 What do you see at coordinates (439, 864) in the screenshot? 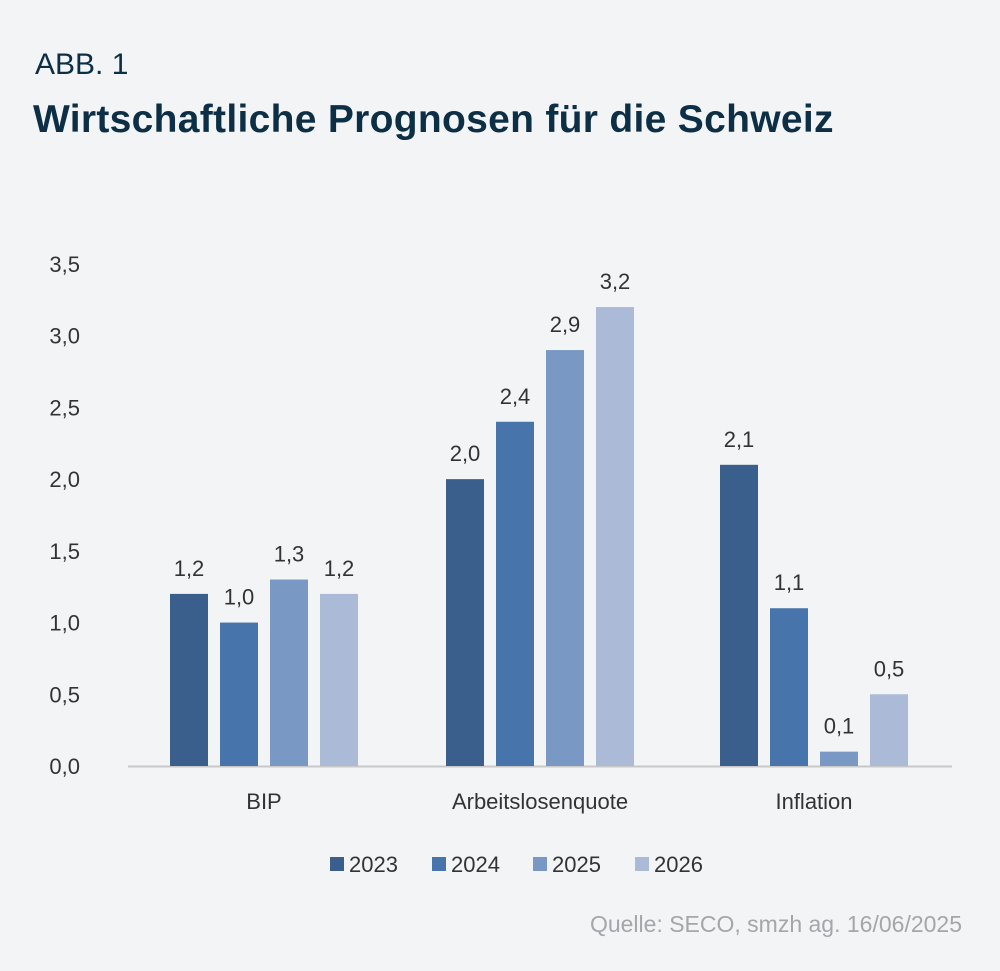
I see `legend-swatch-2024` at bounding box center [439, 864].